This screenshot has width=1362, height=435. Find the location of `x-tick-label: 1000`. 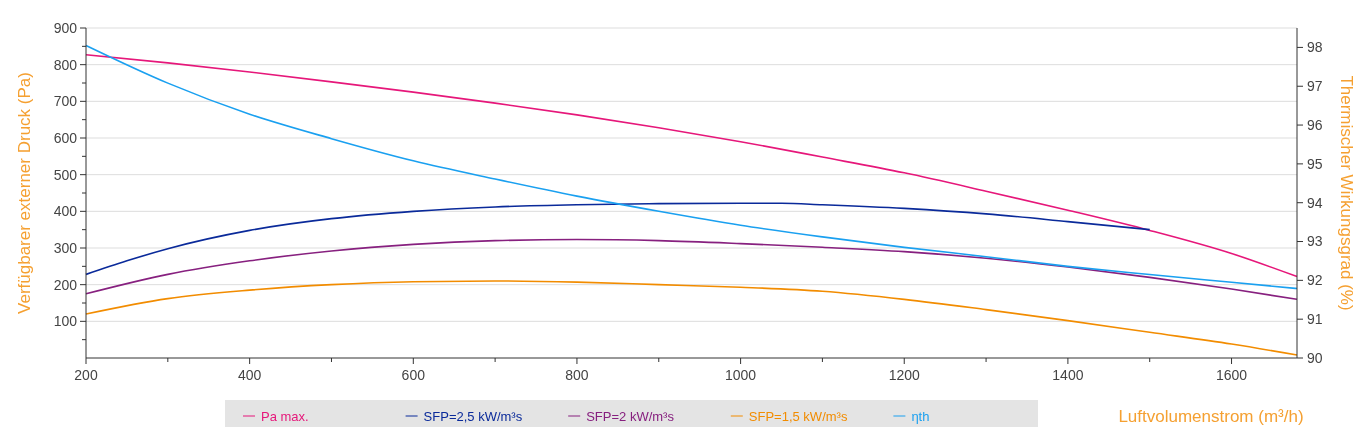

x-tick-label: 1000 is located at coordinates (741, 375).